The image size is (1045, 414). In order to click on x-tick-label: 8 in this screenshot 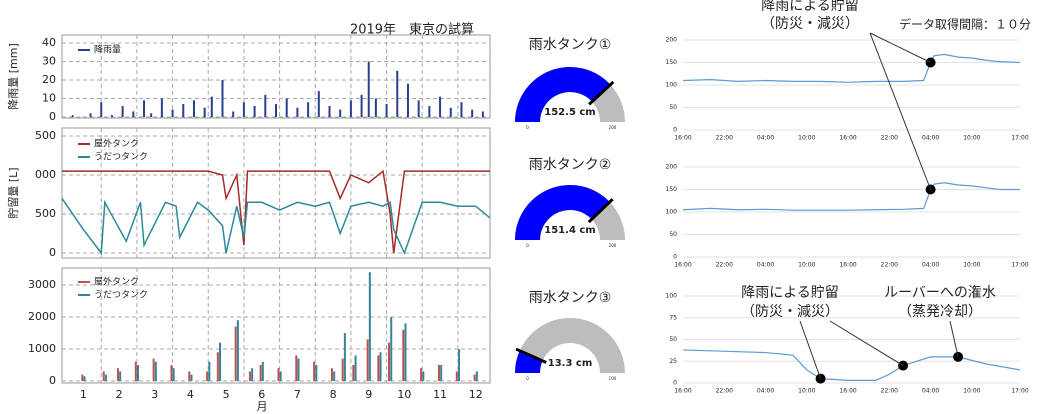, I will do `click(333, 394)`.